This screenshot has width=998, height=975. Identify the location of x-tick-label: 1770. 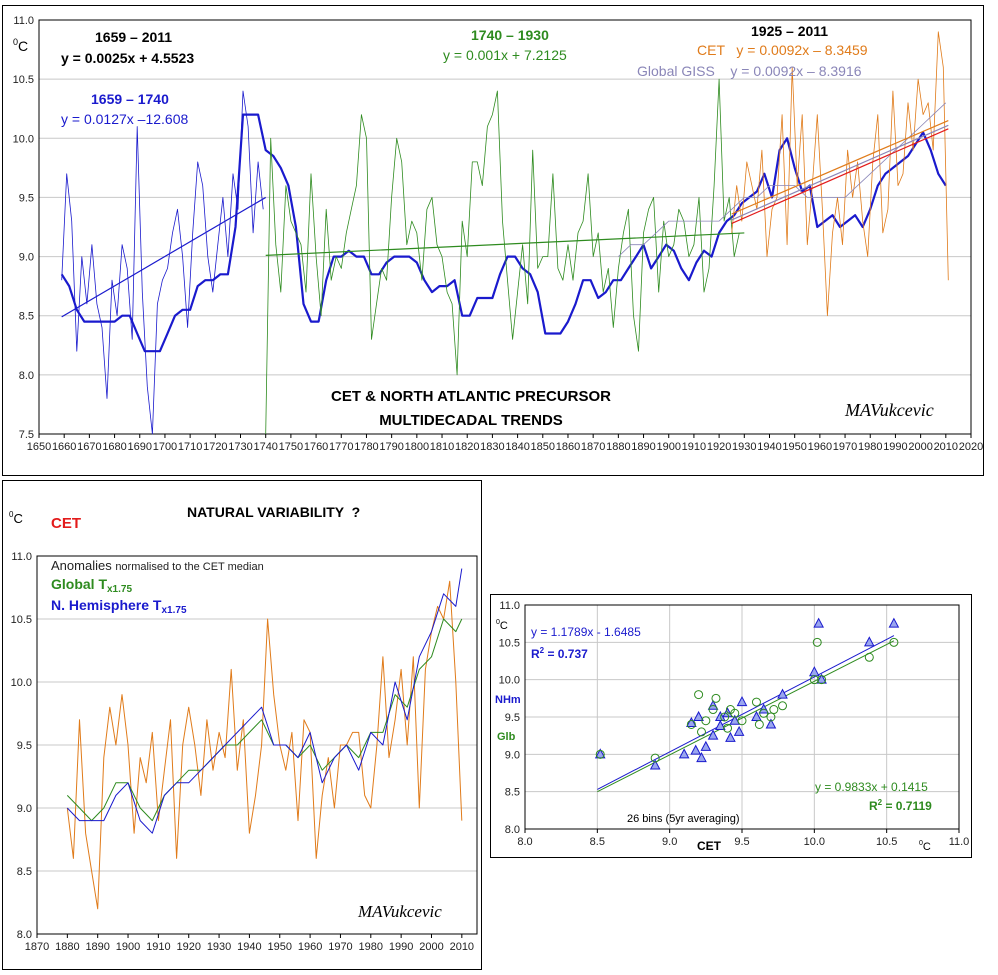
(341, 447).